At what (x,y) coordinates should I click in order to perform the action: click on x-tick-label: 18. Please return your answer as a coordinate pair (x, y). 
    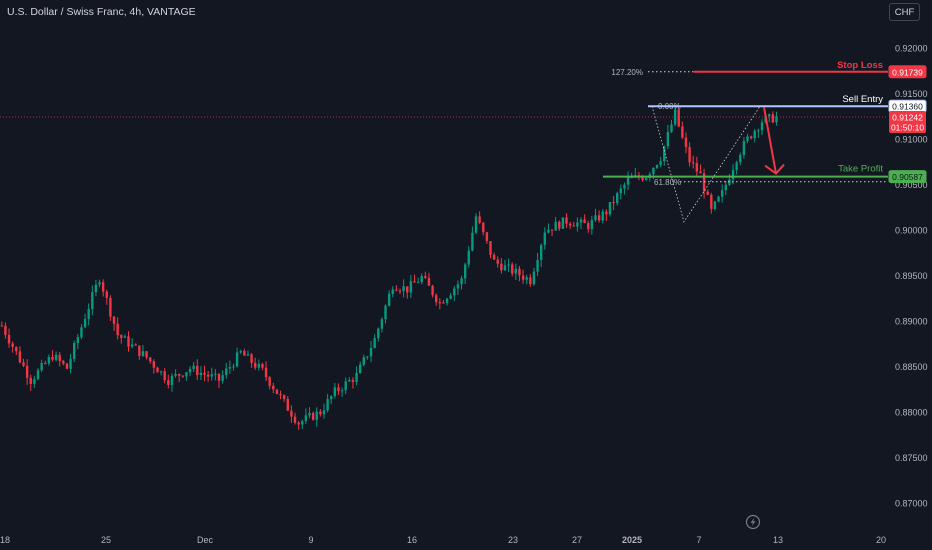
    Looking at the image, I should click on (5, 540).